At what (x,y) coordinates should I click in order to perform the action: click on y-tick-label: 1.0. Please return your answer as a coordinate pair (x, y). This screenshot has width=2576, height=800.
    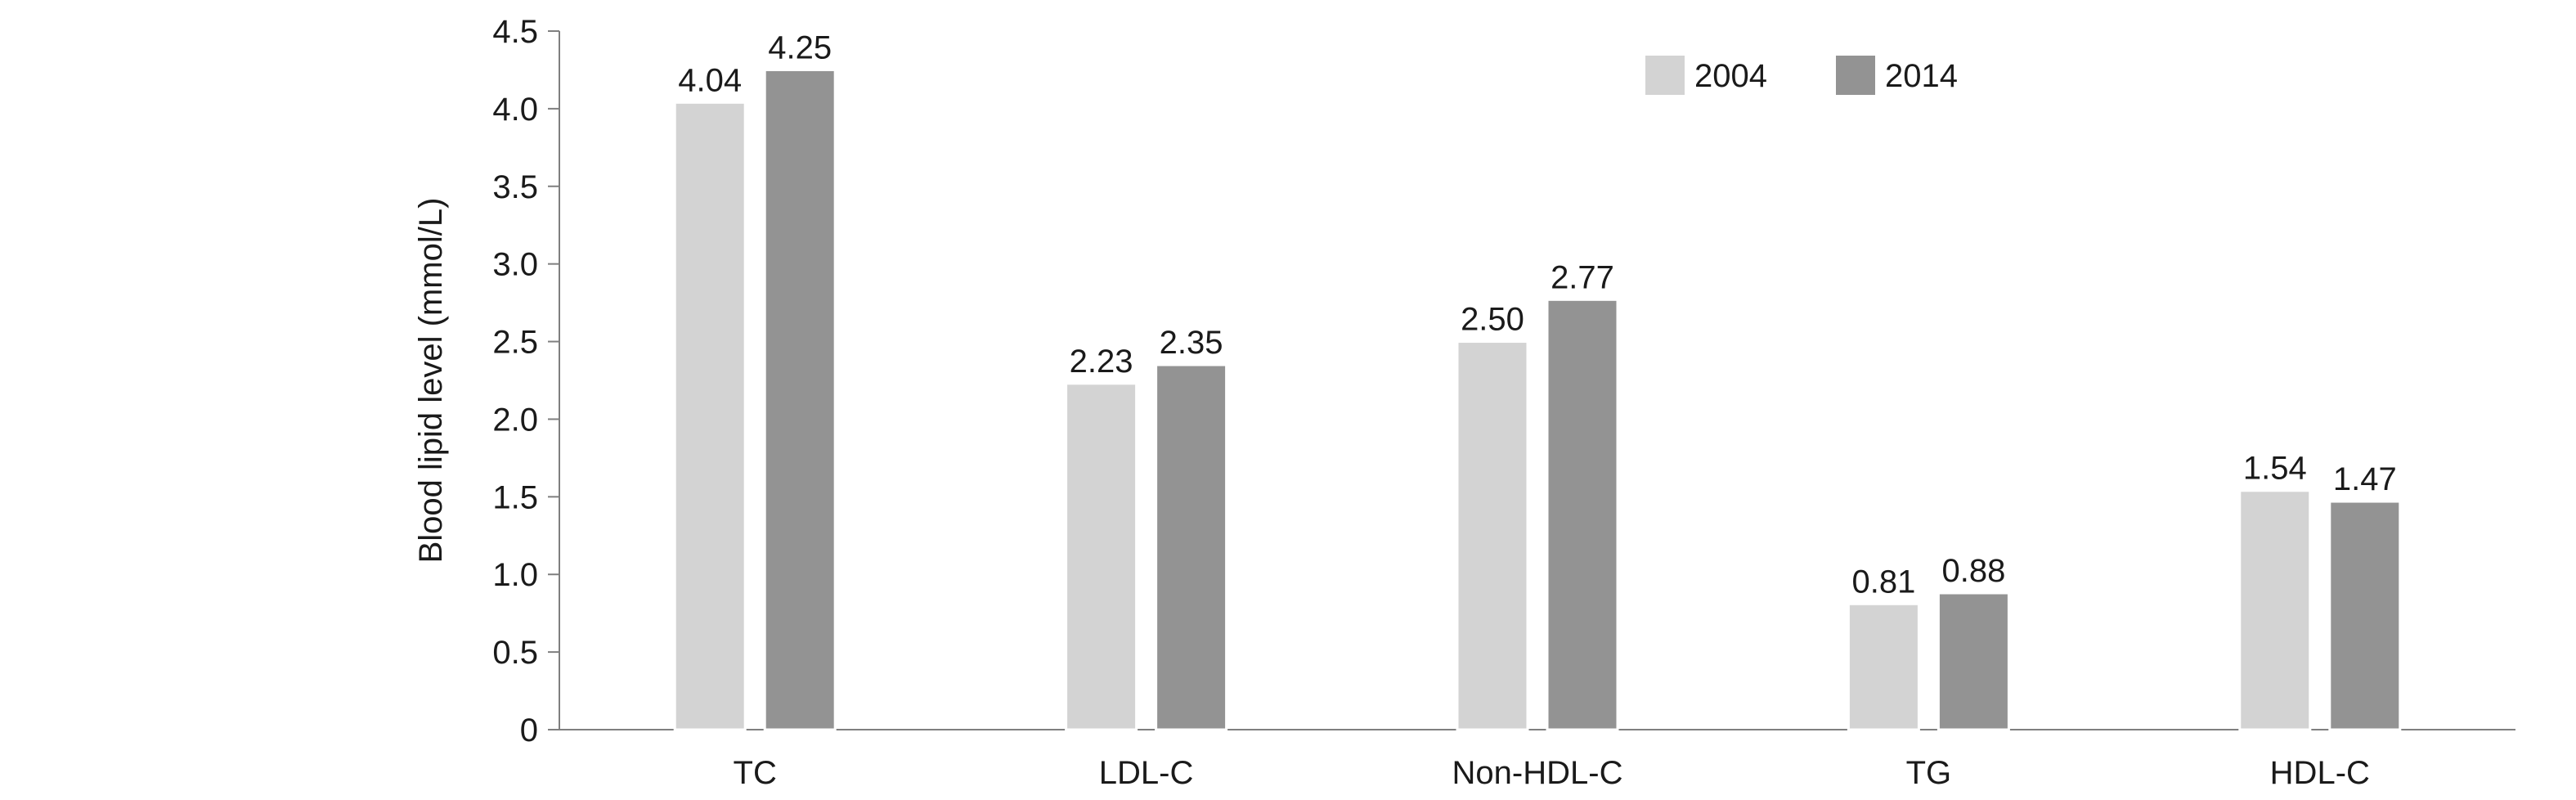
    Looking at the image, I should click on (515, 575).